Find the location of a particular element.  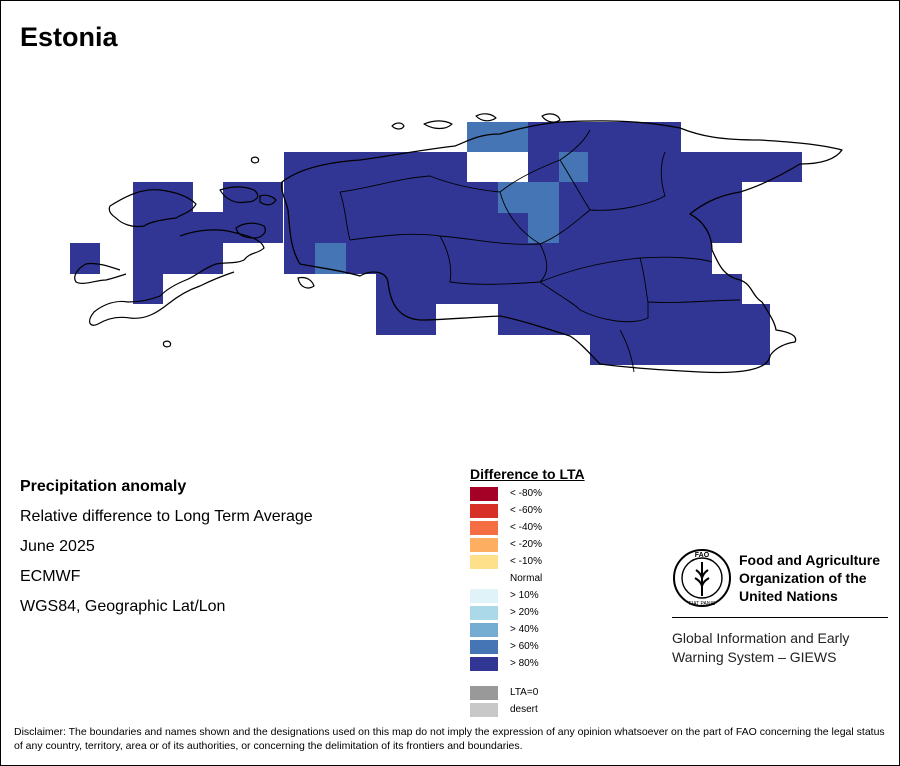

legend-label: < -80% is located at coordinates (526, 493).